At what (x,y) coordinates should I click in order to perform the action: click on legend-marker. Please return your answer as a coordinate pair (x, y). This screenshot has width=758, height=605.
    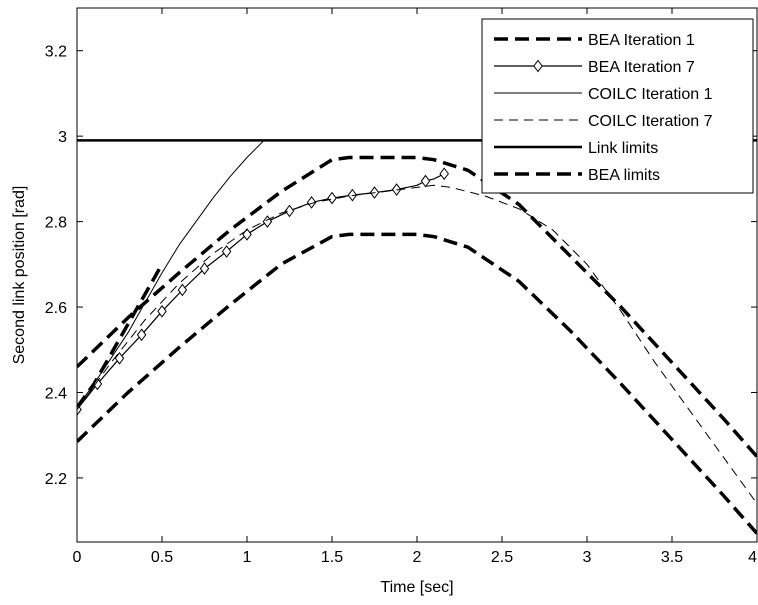
    Looking at the image, I should click on (538, 66).